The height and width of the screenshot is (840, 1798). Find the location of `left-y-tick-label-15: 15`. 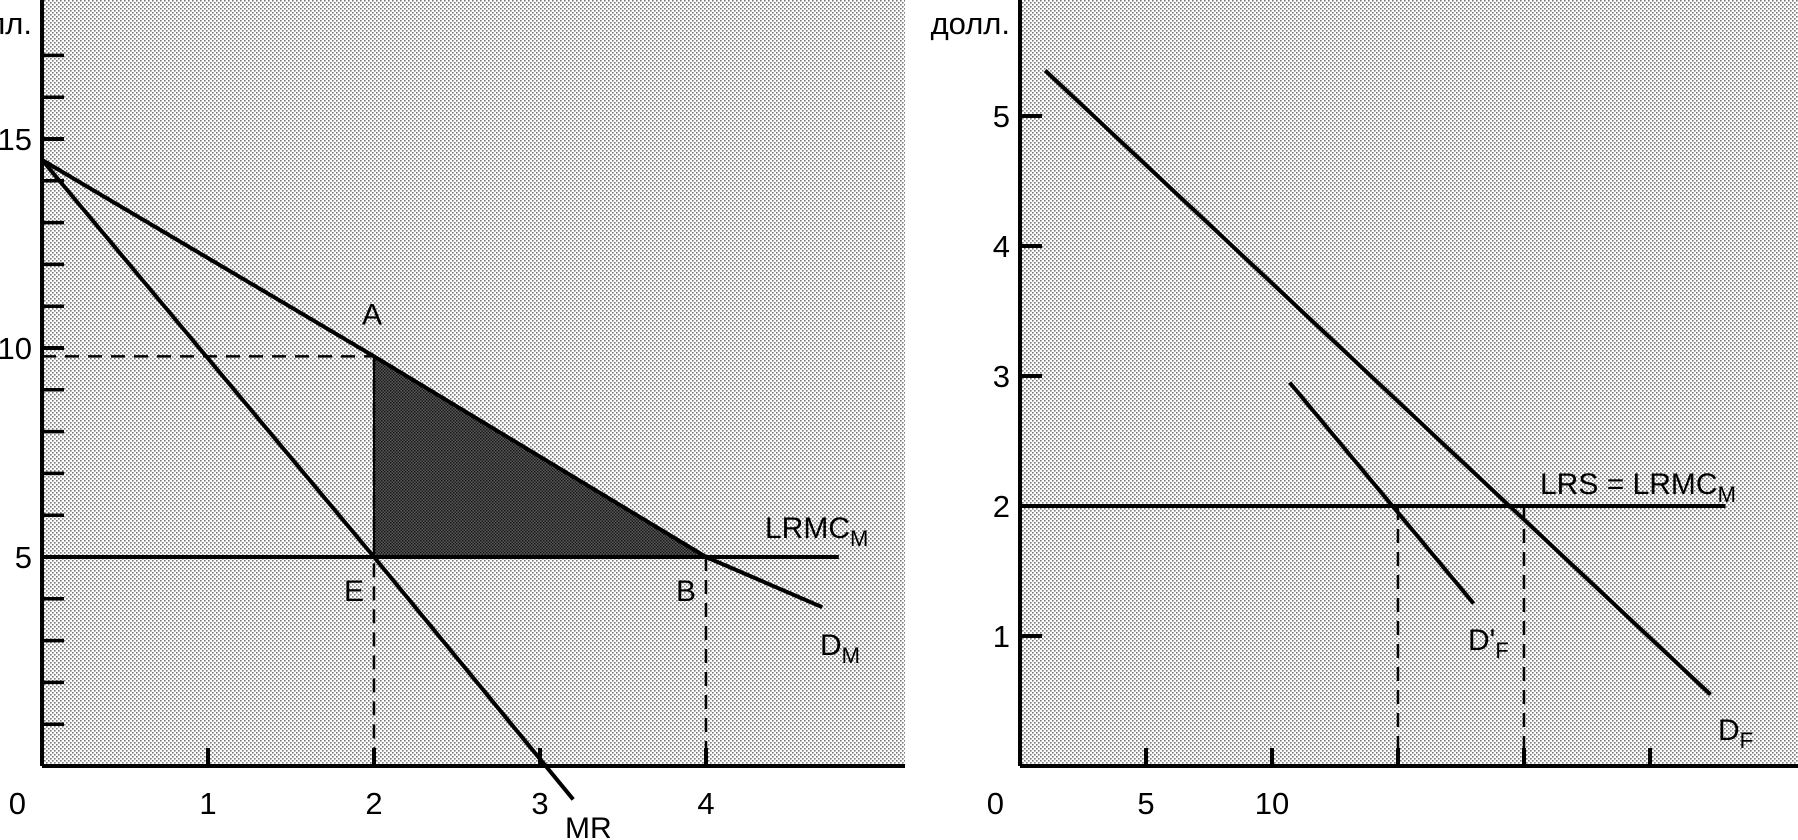

left-y-tick-label-15: 15 is located at coordinates (16, 139).